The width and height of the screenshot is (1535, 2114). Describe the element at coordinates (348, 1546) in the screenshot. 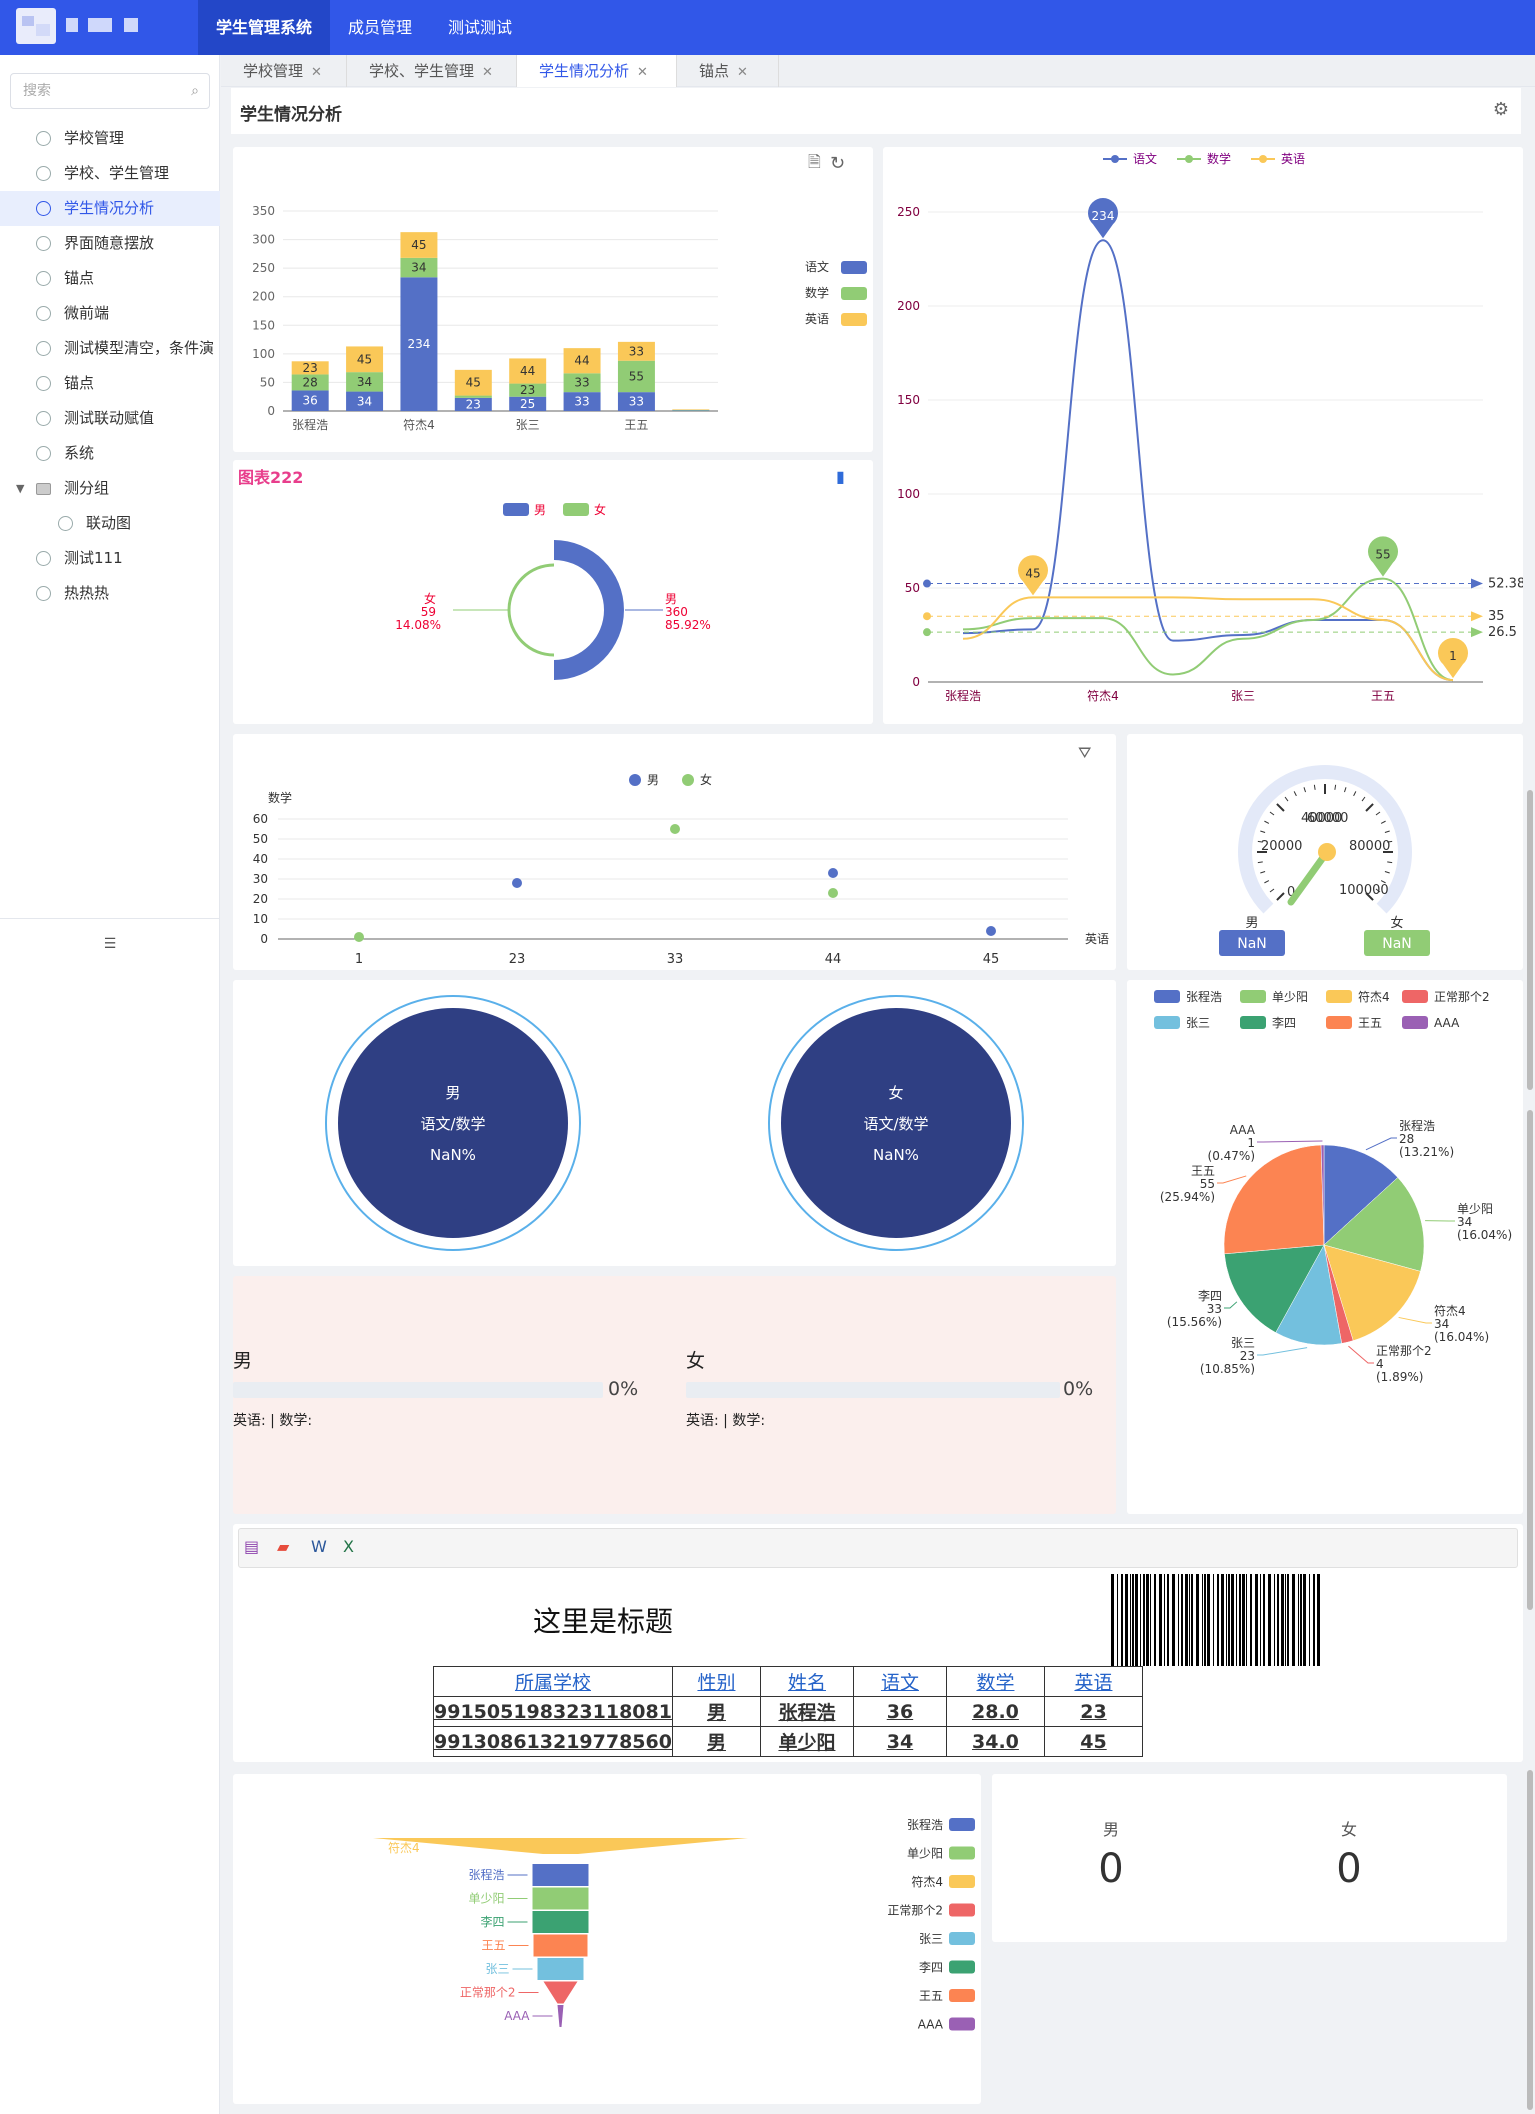

I see `excel-icon: X` at that location.